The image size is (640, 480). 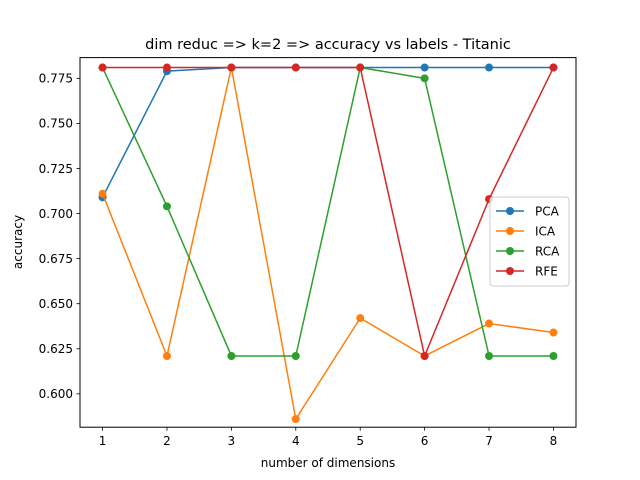 What do you see at coordinates (103, 441) in the screenshot?
I see `x-tick-label: 1` at bounding box center [103, 441].